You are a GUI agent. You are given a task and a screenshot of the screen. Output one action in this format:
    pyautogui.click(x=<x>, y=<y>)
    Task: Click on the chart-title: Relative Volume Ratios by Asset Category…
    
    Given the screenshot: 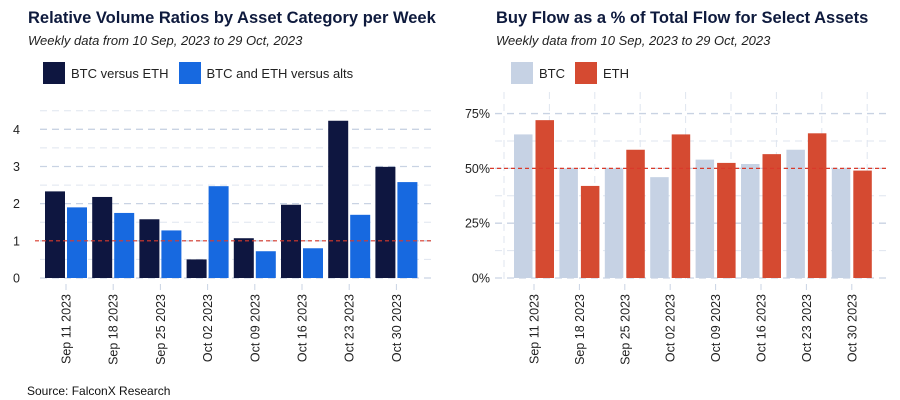 What is the action you would take?
    pyautogui.click(x=232, y=18)
    